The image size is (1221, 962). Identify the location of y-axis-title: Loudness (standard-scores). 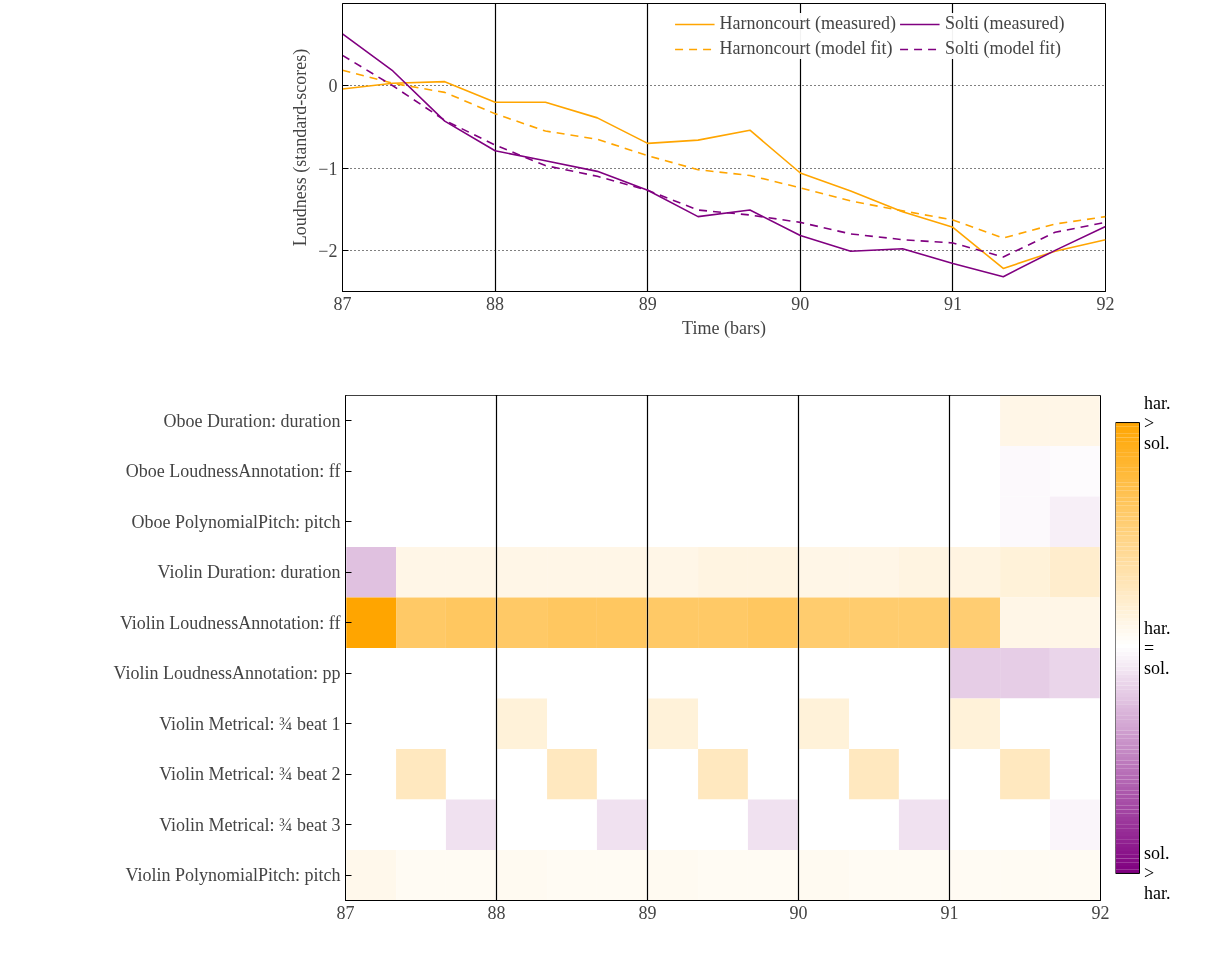
(301, 147).